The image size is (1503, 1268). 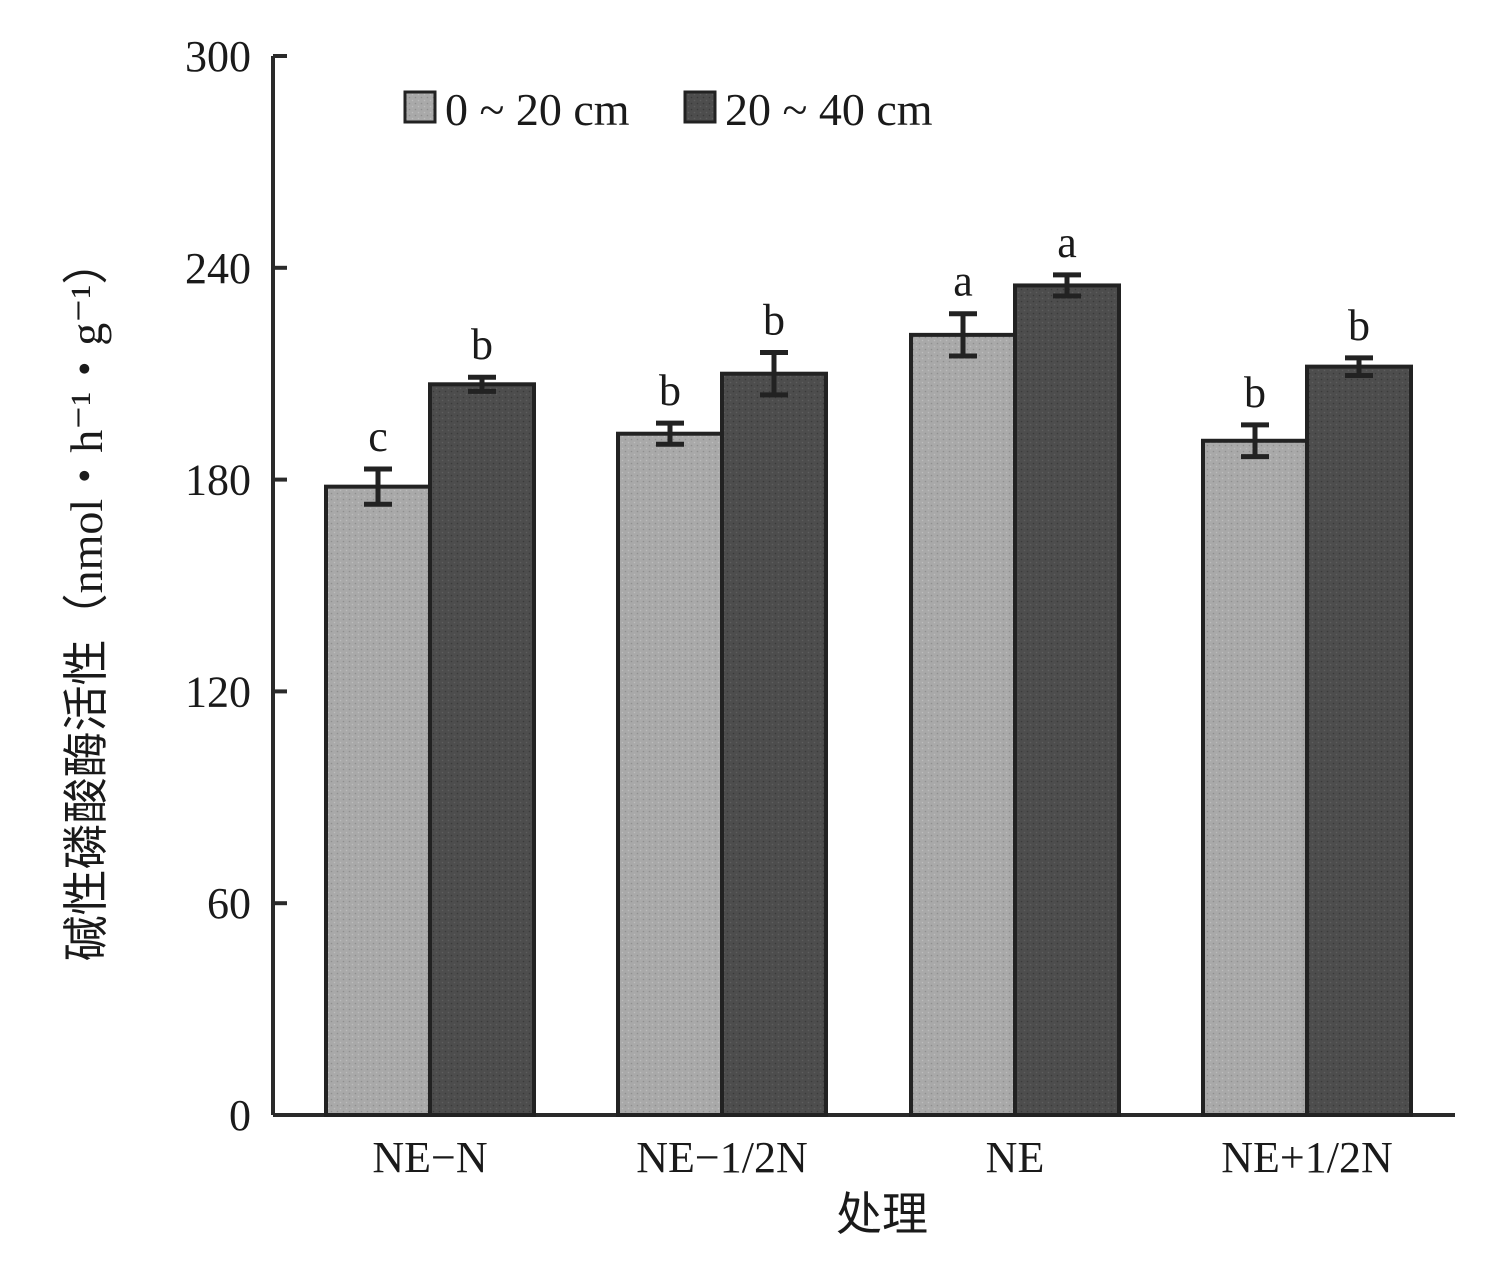 I want to click on y-tick-label: 240, so click(x=218, y=268).